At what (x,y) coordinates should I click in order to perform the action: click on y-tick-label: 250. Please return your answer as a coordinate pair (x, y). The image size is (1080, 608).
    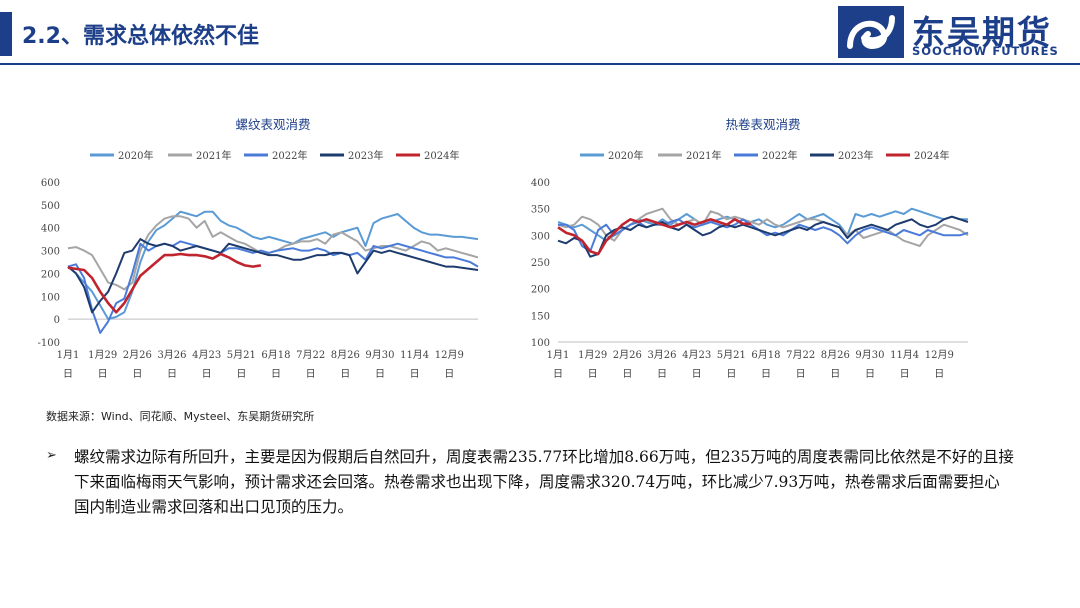
    Looking at the image, I should click on (540, 263).